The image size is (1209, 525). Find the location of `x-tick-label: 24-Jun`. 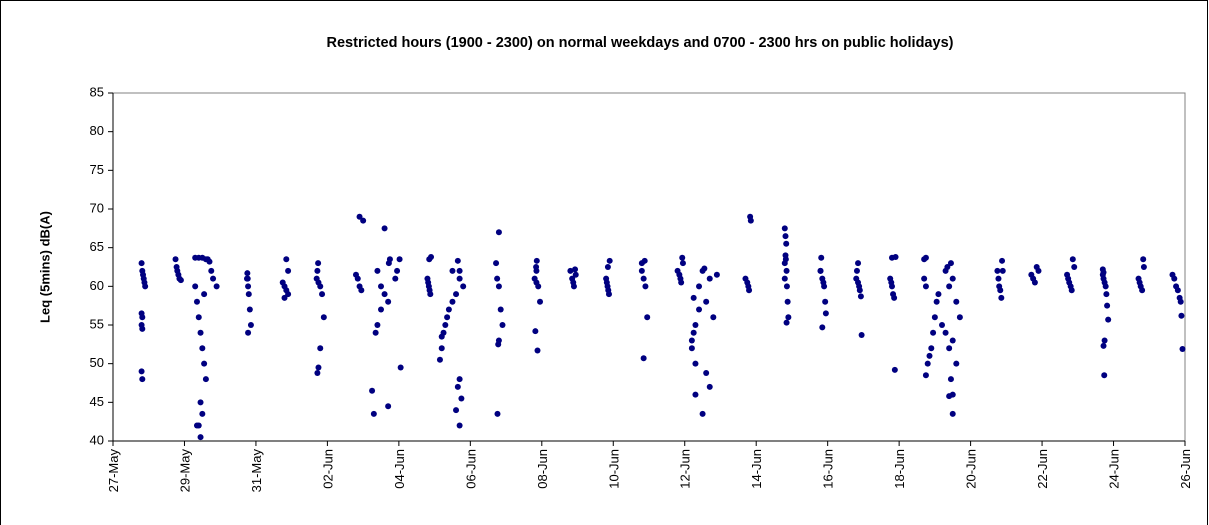

x-tick-label: 24-Jun is located at coordinates (1114, 469).